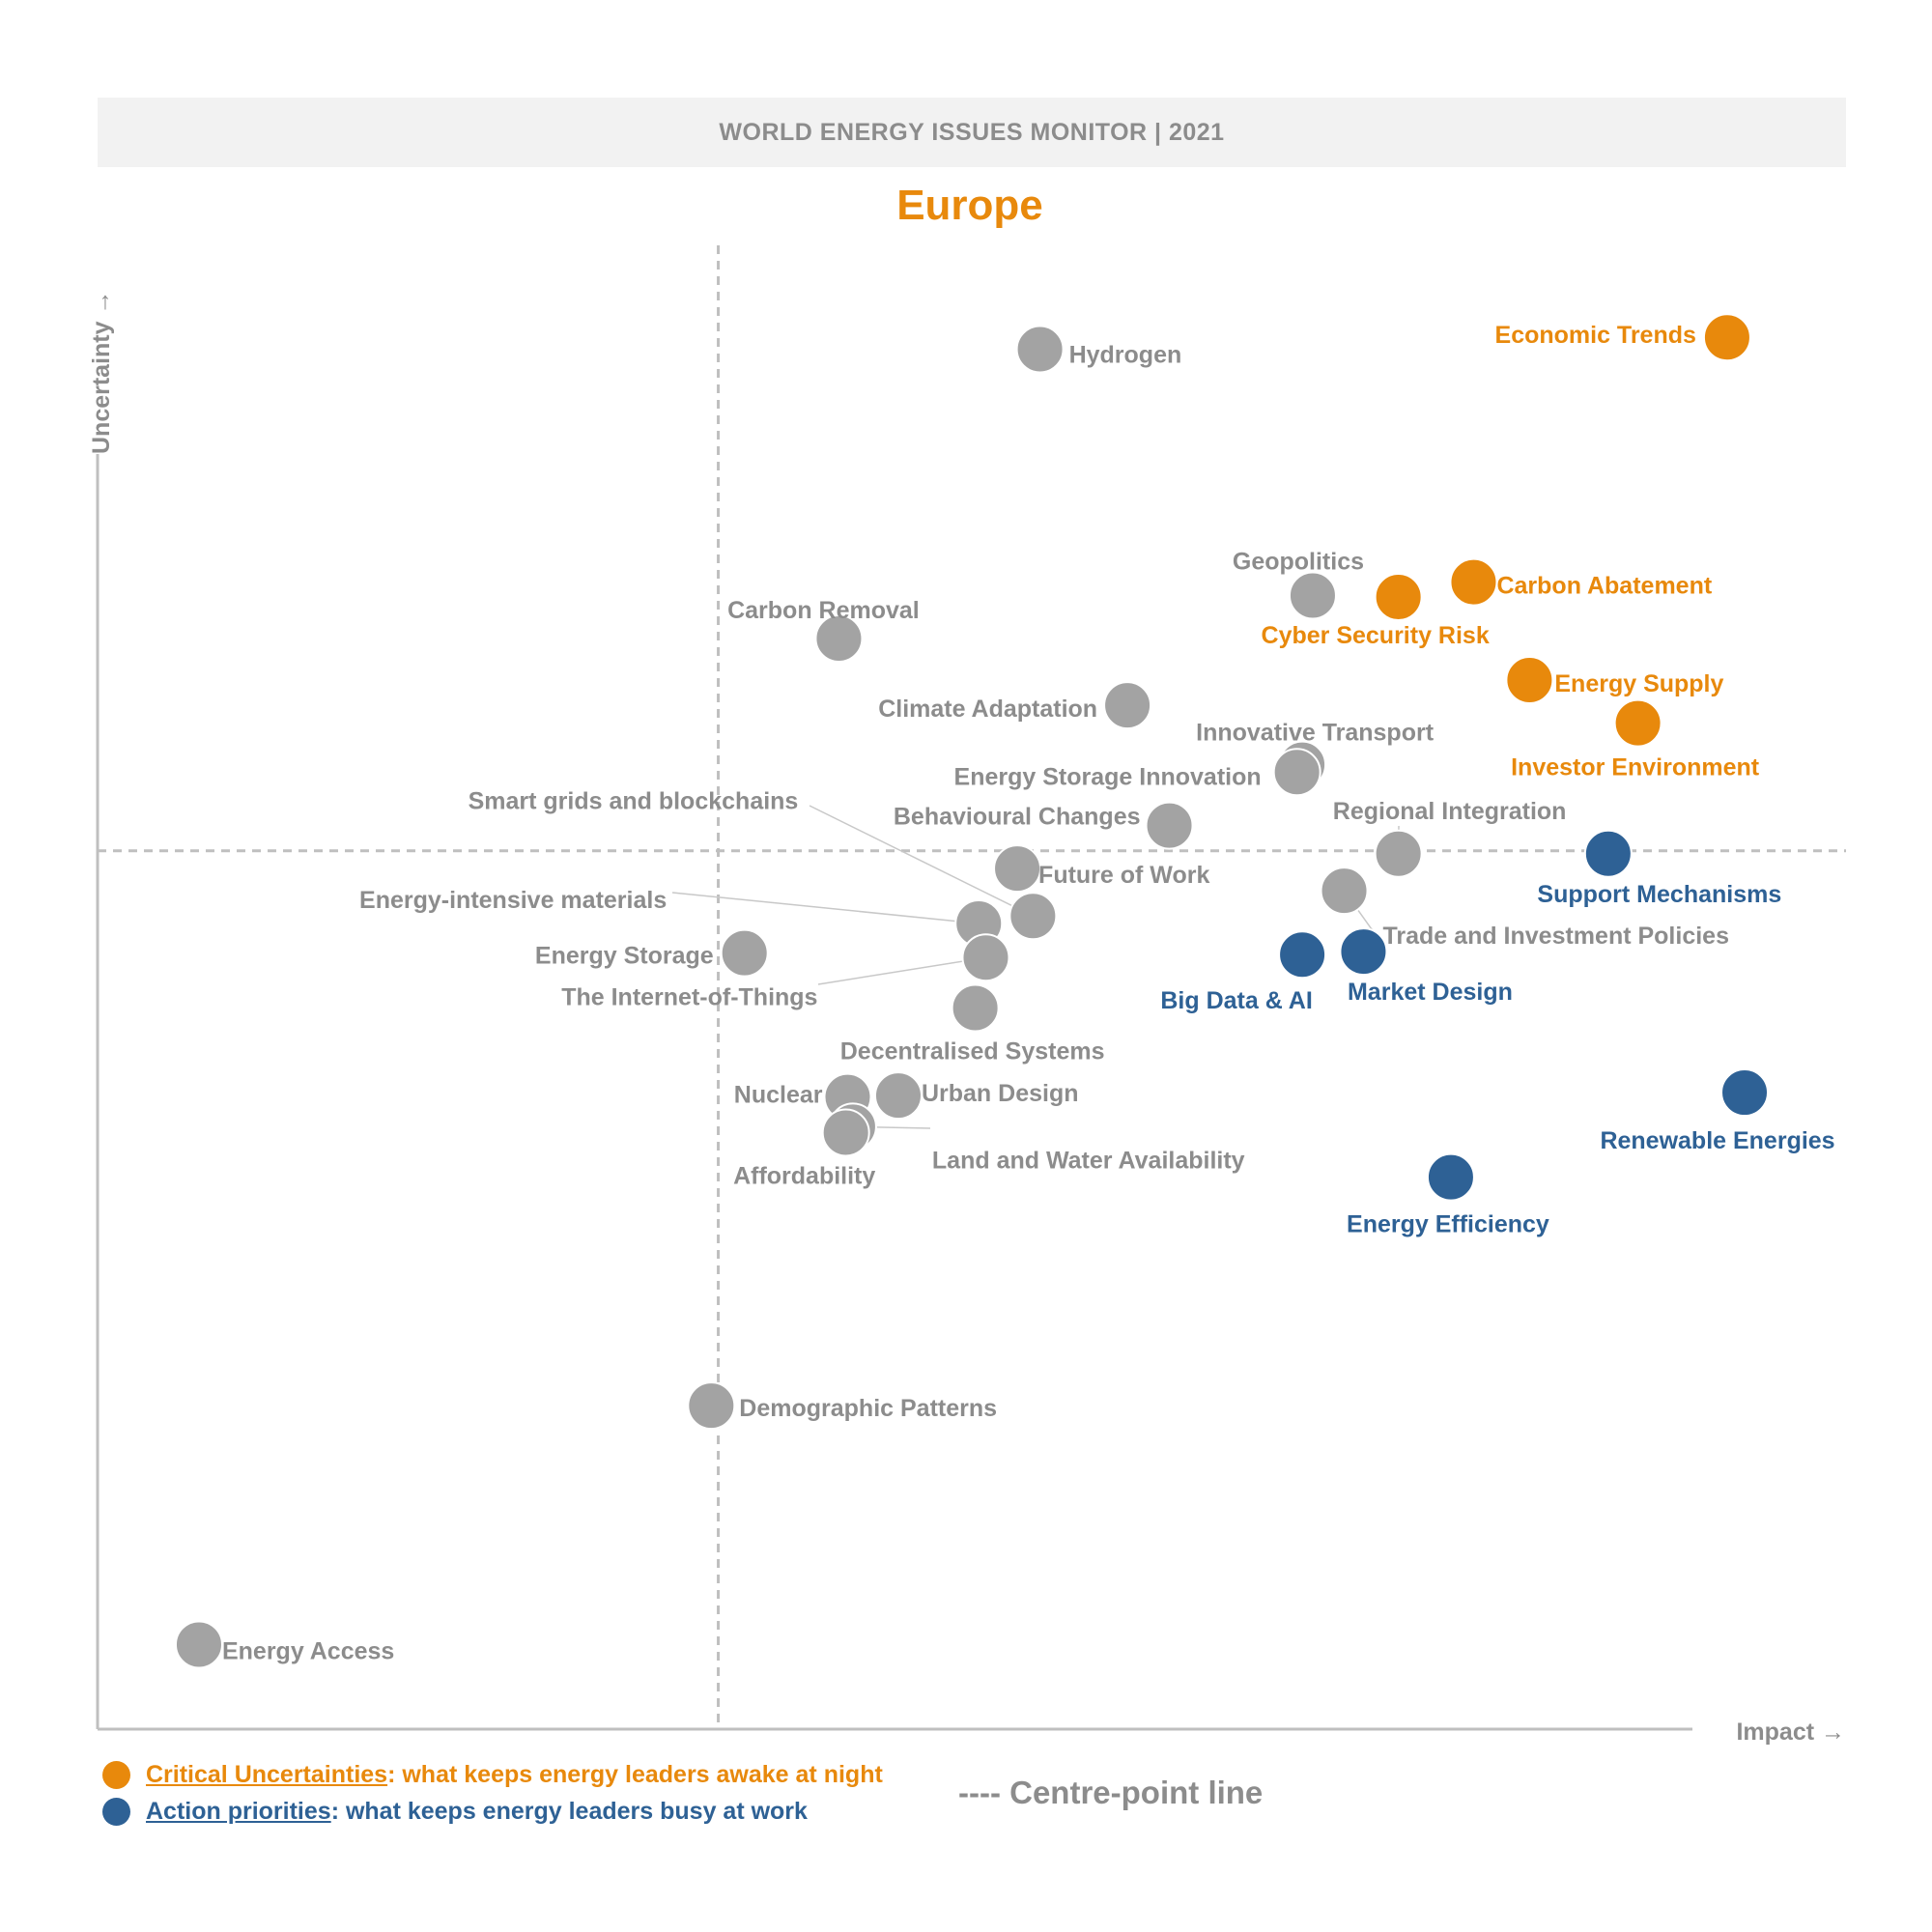 This screenshot has height=1932, width=1932. Describe the element at coordinates (985, 957) in the screenshot. I see `point-the-internet-of-things` at that location.